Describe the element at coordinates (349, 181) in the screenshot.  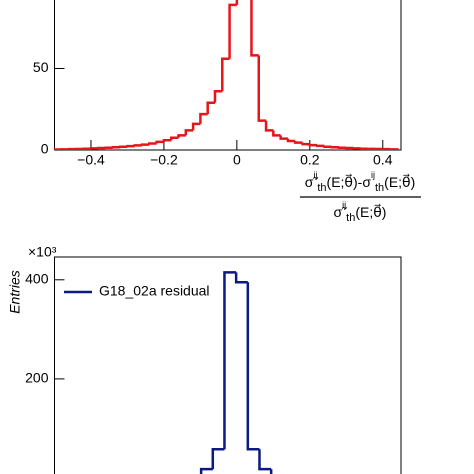
I see `label-part: (E;θ⃗)-σ` at that location.